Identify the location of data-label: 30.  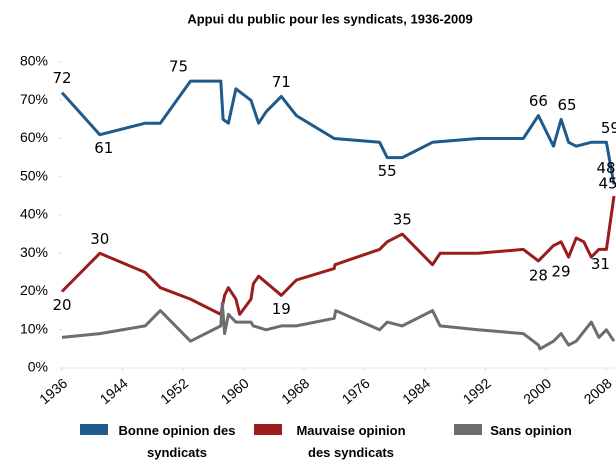
(99, 239).